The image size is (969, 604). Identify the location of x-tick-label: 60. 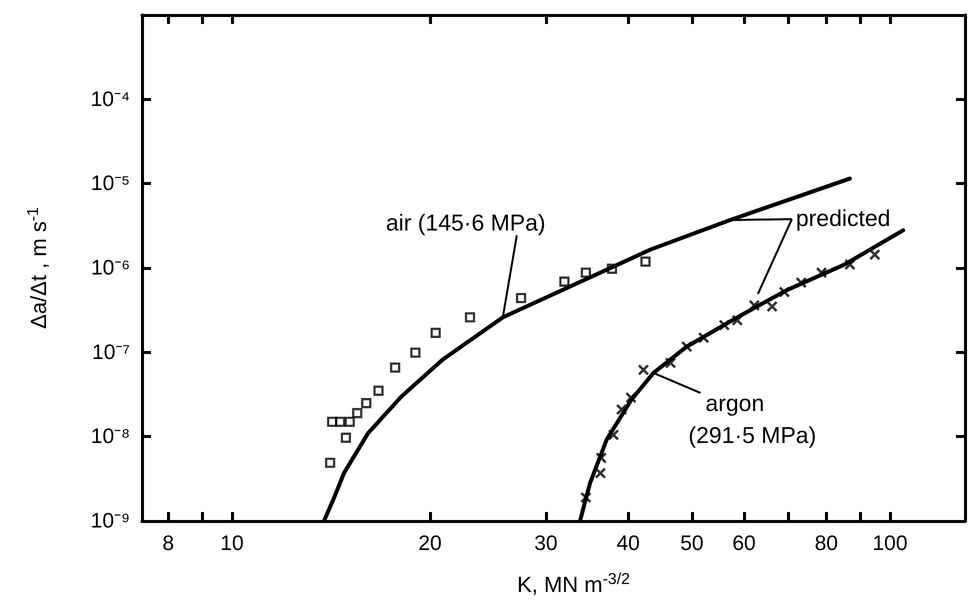
(744, 543).